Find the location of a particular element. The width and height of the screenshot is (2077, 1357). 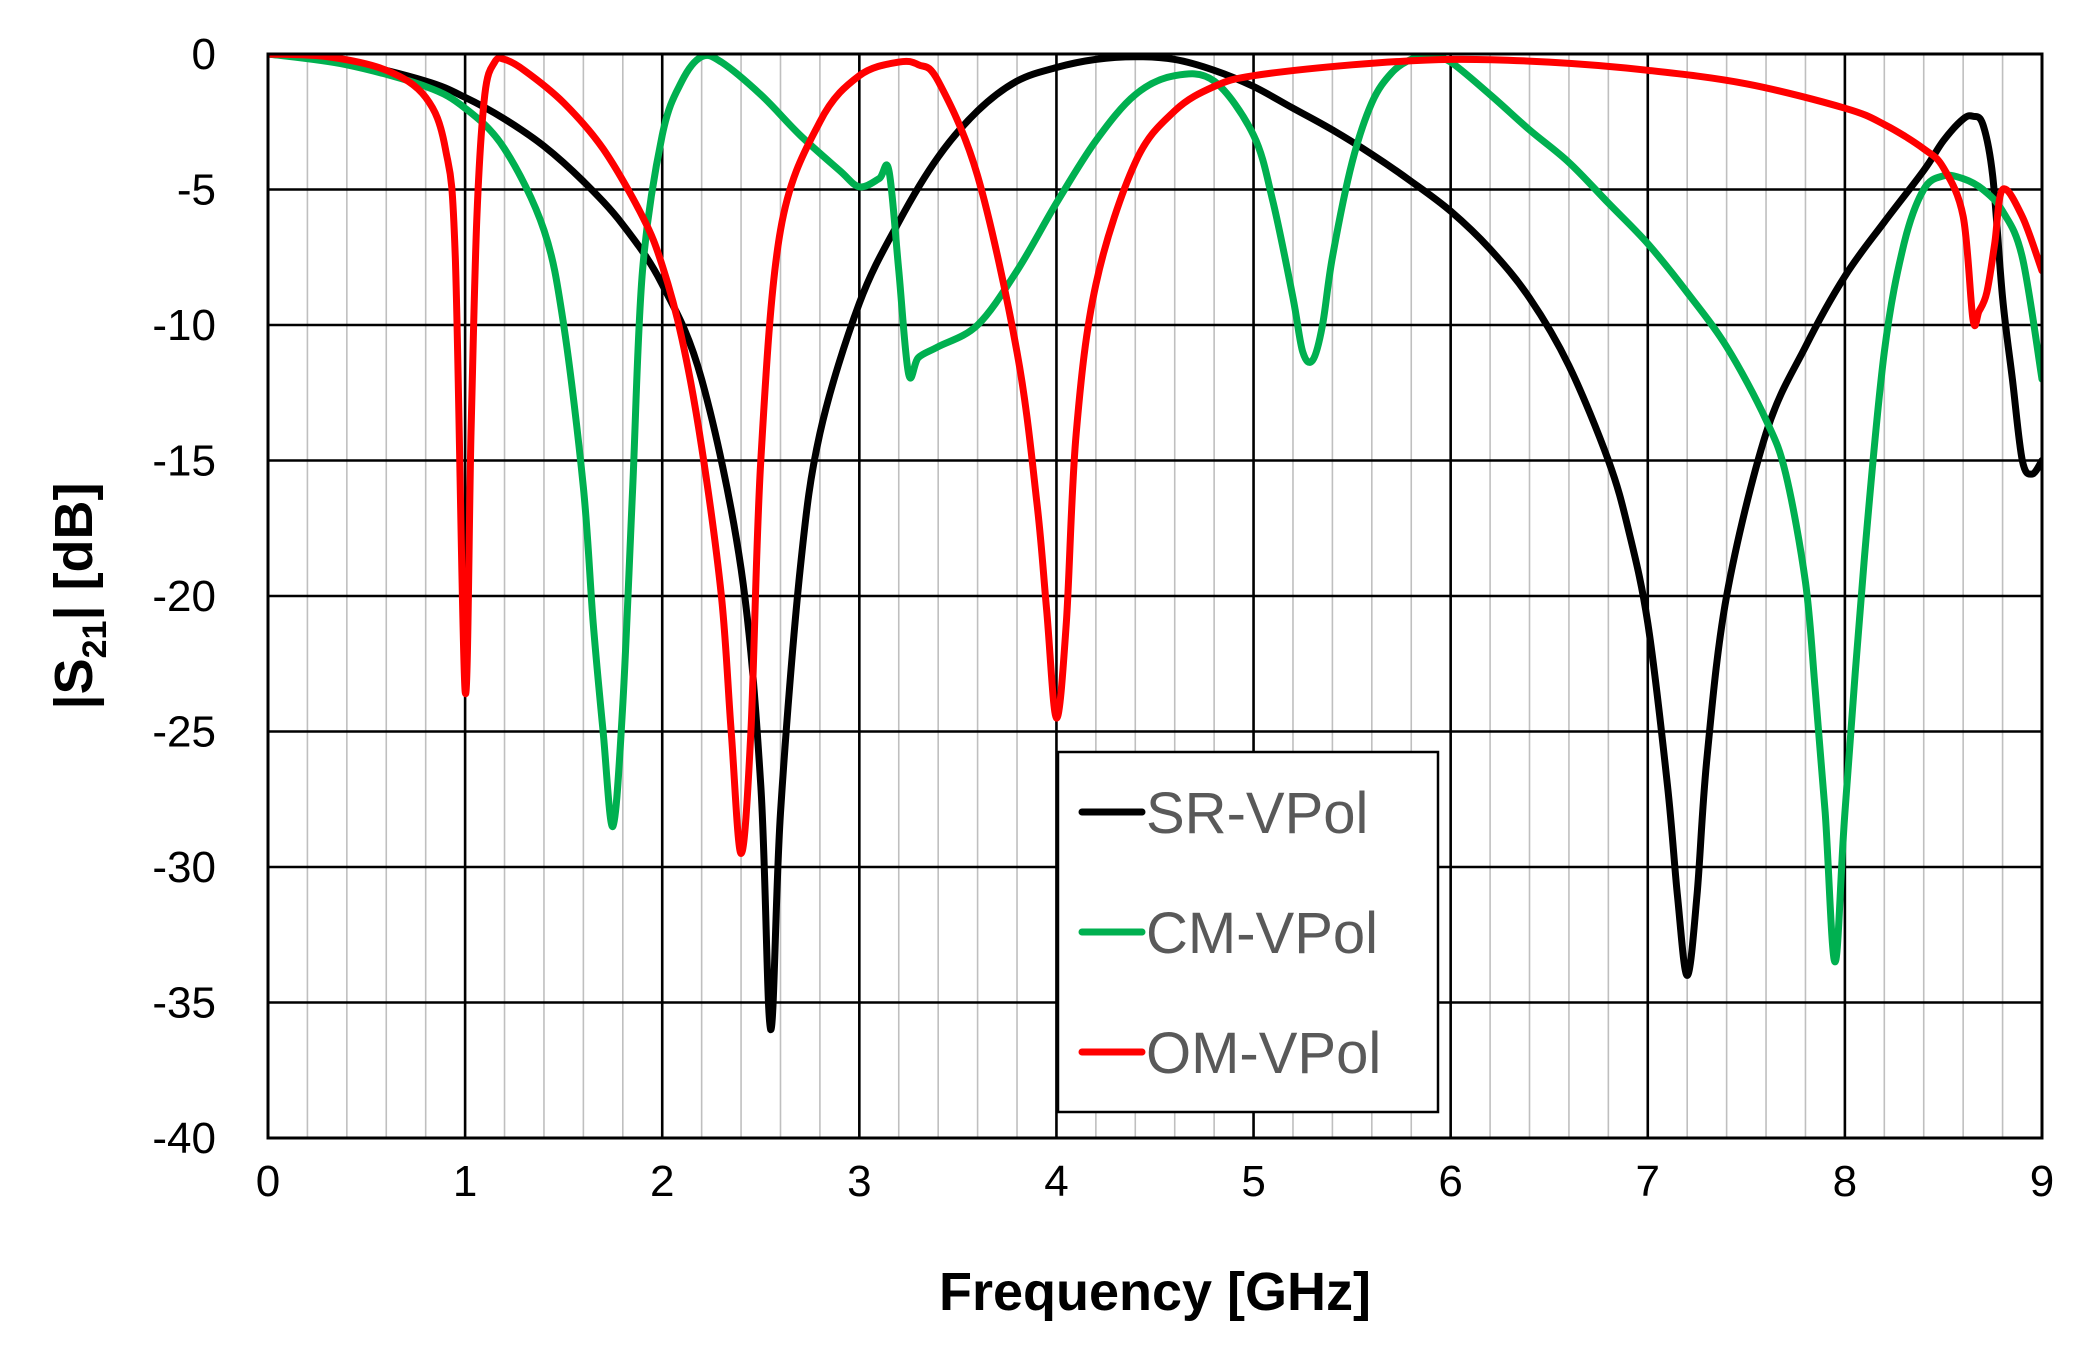

y-tick-label: 0 is located at coordinates (204, 54).